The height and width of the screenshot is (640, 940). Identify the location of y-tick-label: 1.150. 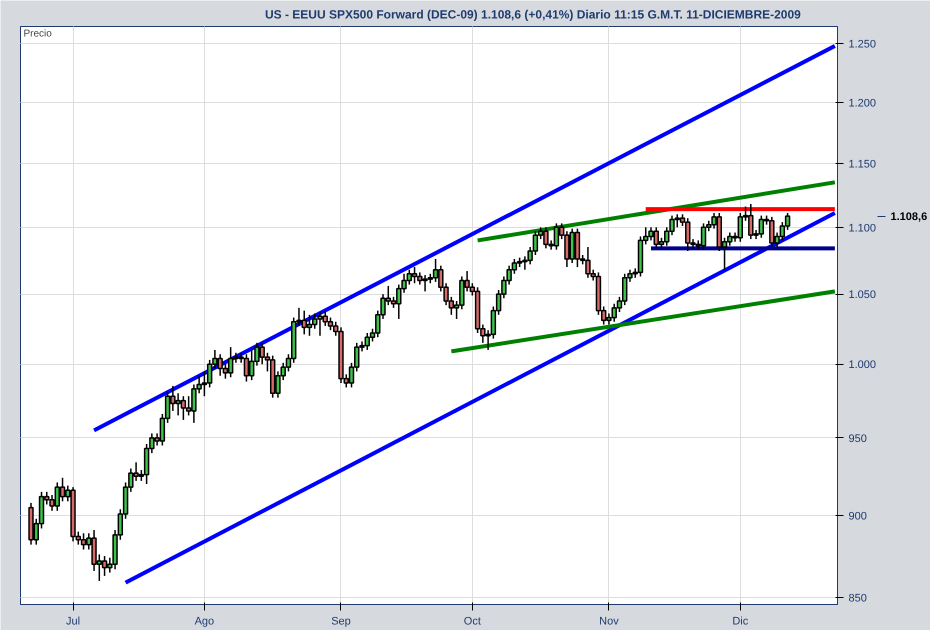
(862, 164).